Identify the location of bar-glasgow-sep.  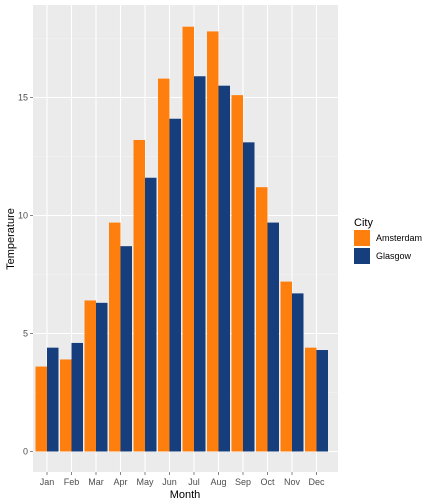
(249, 297).